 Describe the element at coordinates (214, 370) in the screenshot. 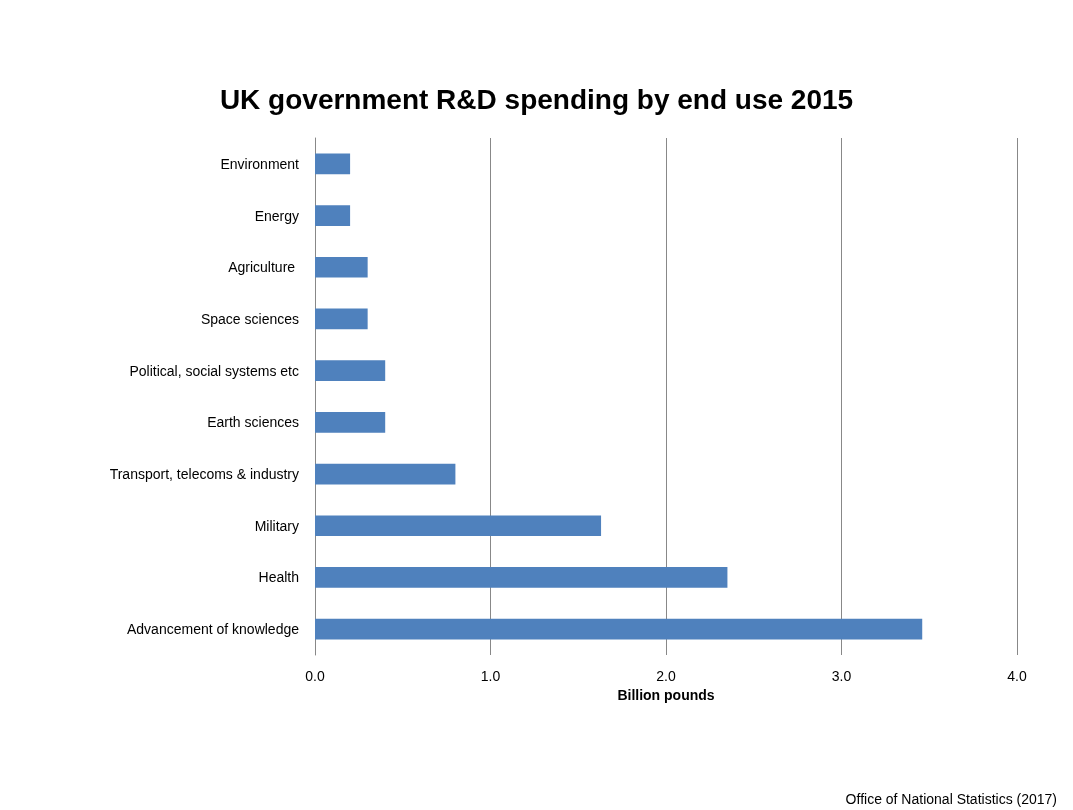

I see `y-tick-label: Political, social systems etc` at that location.